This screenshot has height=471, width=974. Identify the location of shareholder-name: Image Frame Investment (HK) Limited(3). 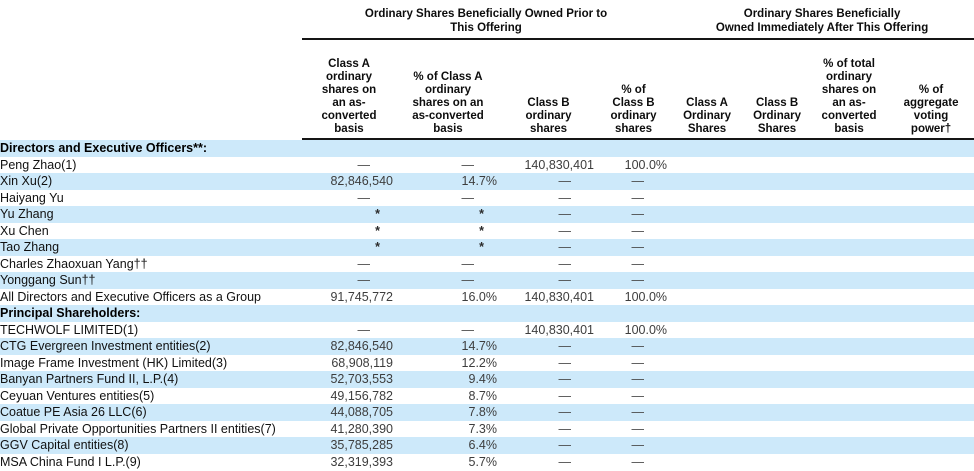
(114, 362).